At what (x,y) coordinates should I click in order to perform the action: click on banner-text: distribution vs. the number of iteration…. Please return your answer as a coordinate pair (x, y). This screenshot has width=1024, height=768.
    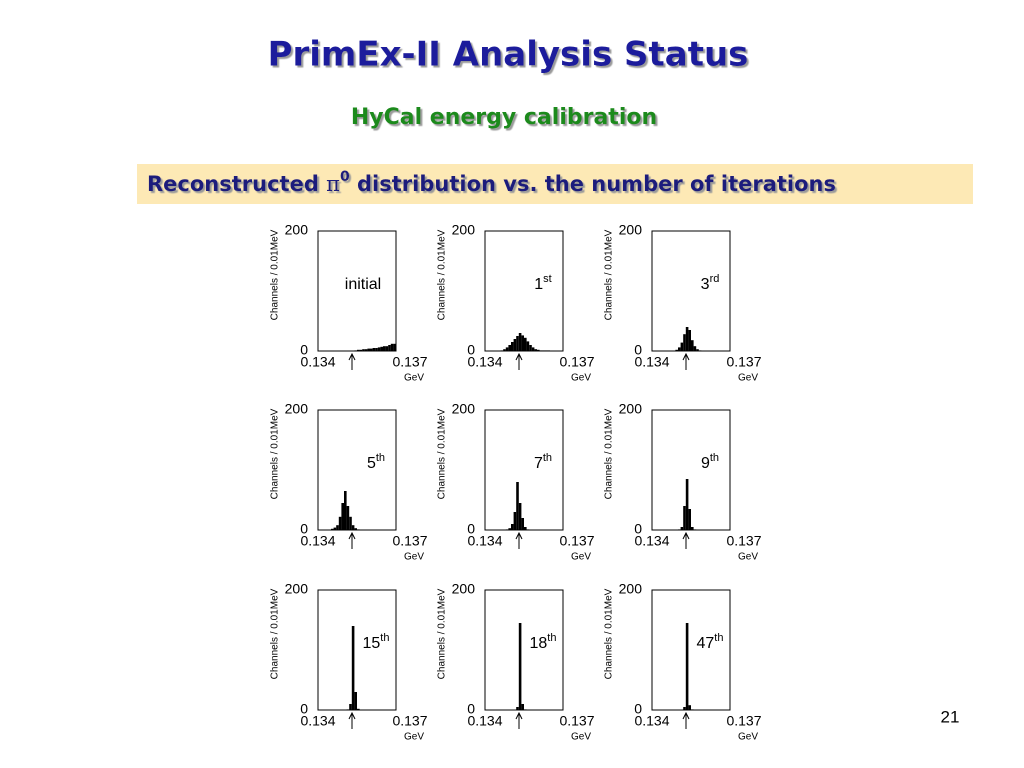
    Looking at the image, I should click on (593, 184).